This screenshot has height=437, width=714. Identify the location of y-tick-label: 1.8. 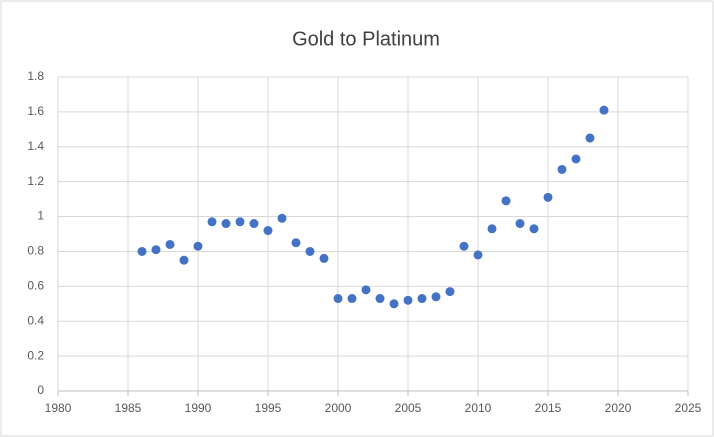
(35, 76).